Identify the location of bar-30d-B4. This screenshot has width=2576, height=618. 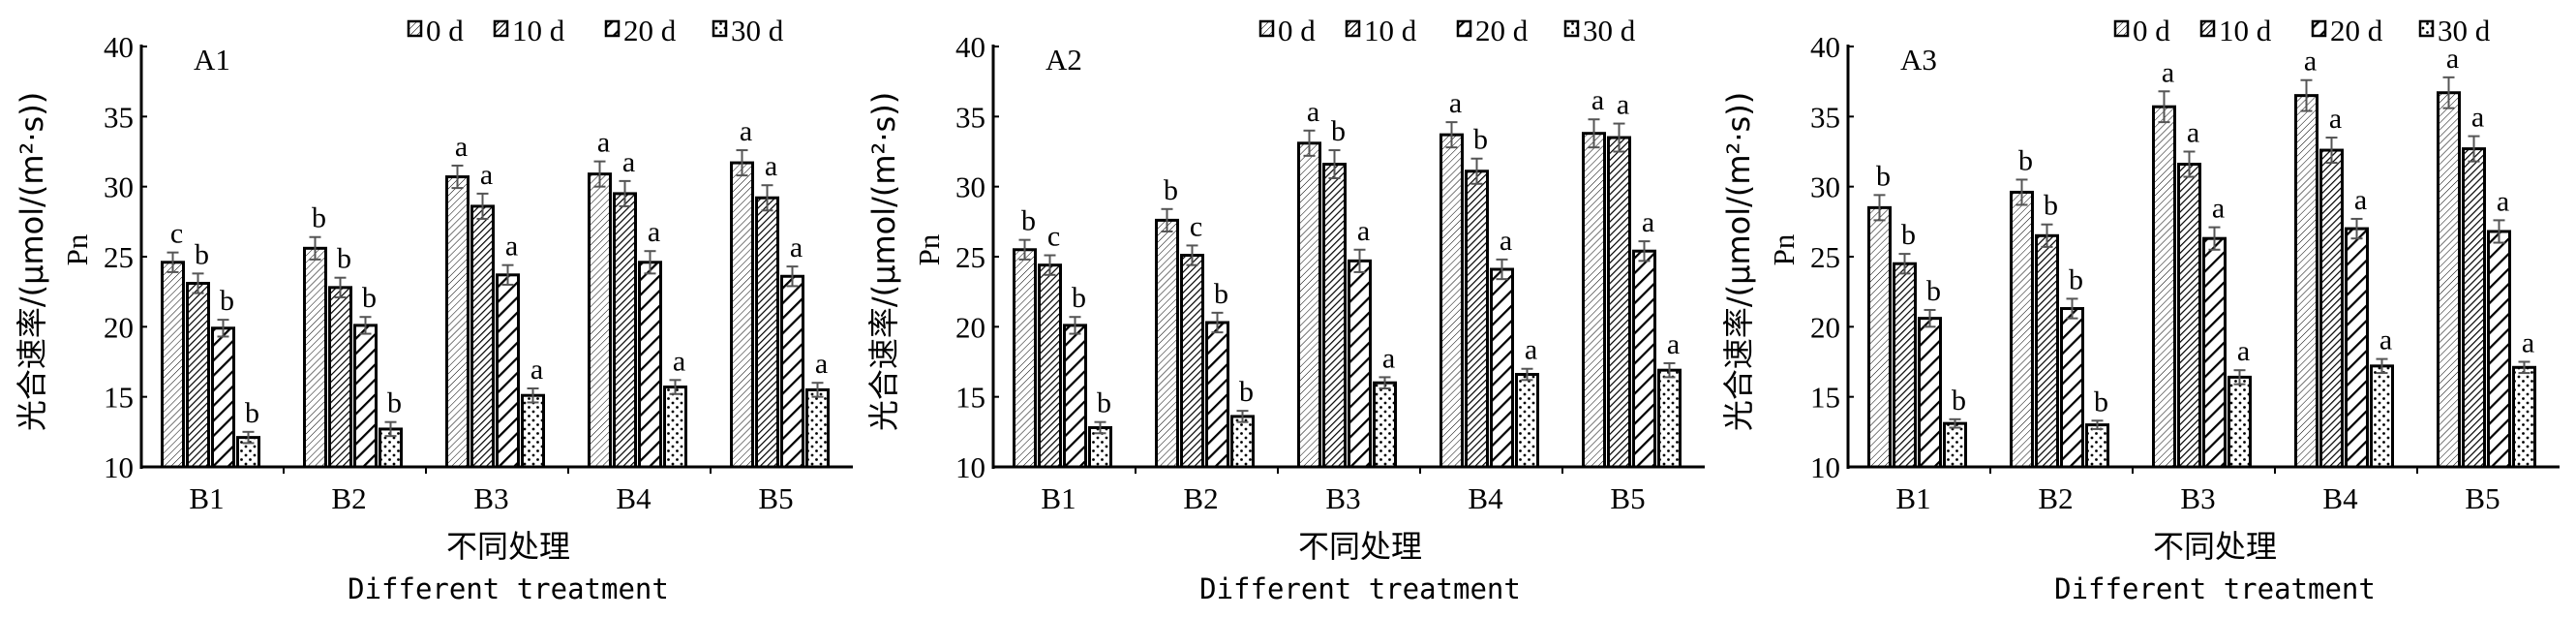
(1527, 421).